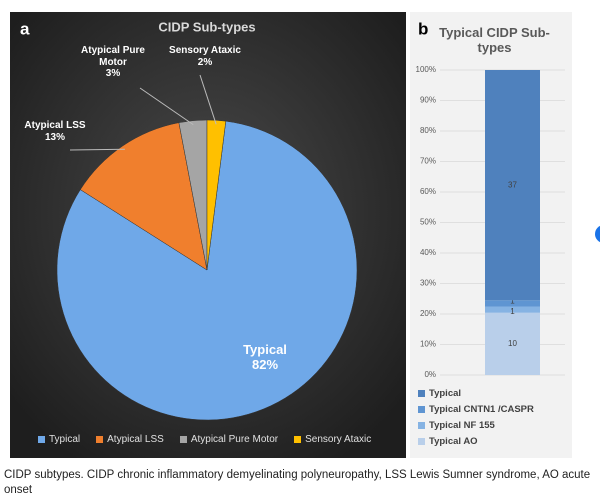  What do you see at coordinates (428, 344) in the screenshot?
I see `y-tick-label: 10%` at bounding box center [428, 344].